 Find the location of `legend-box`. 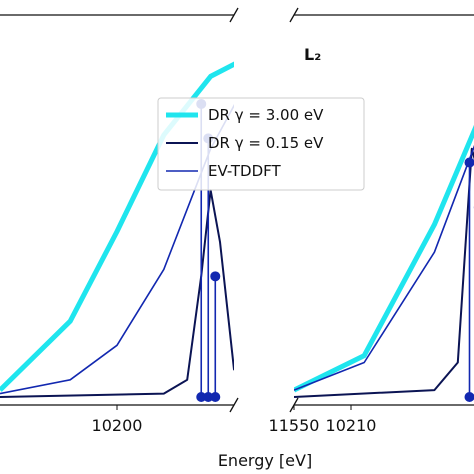

legend-box is located at coordinates (261, 144).